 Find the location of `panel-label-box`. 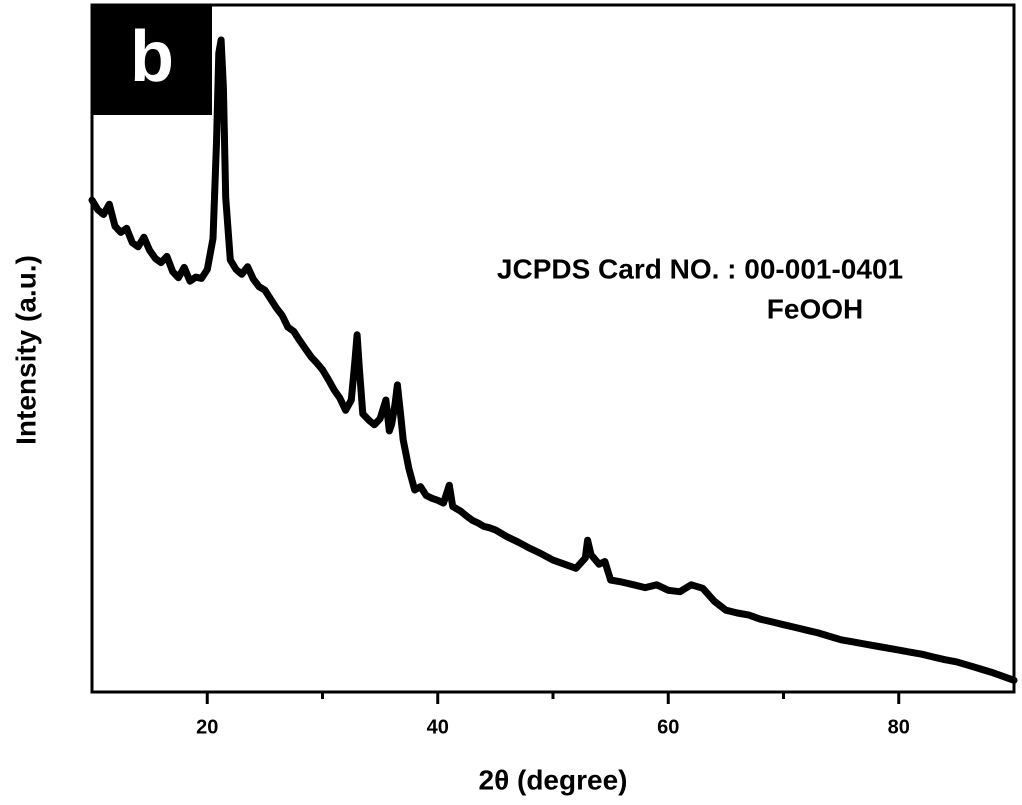

panel-label-box is located at coordinates (152, 60).